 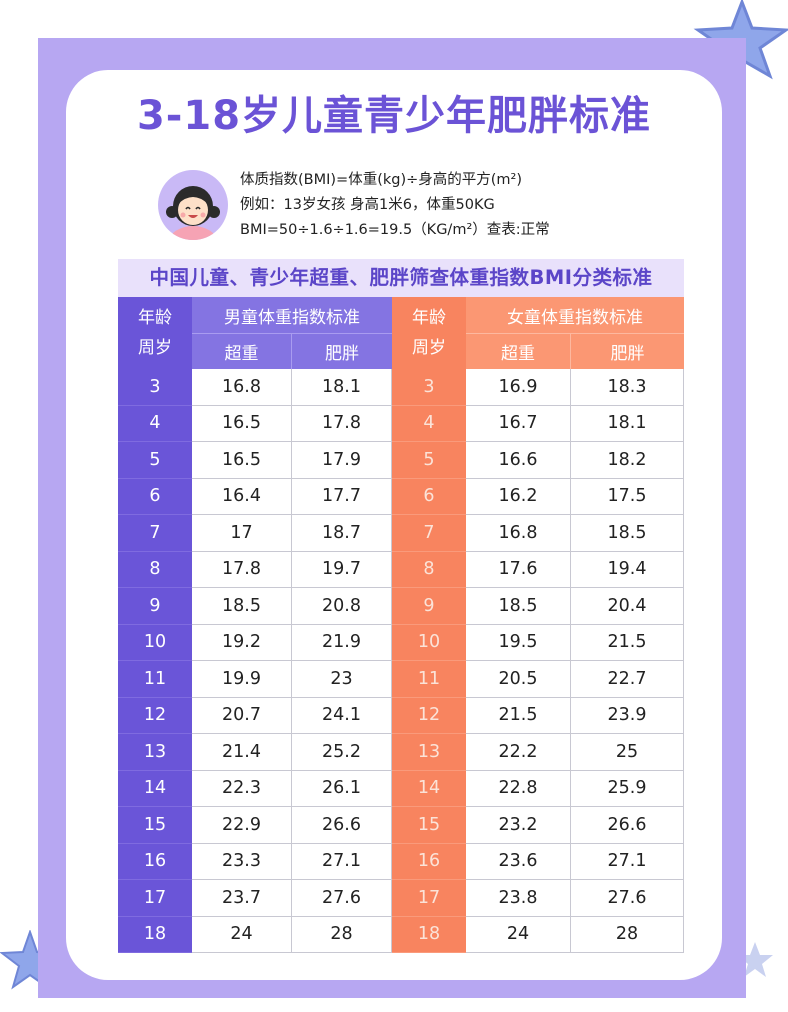 What do you see at coordinates (342, 679) in the screenshot?
I see `boy-obese-cell: 23` at bounding box center [342, 679].